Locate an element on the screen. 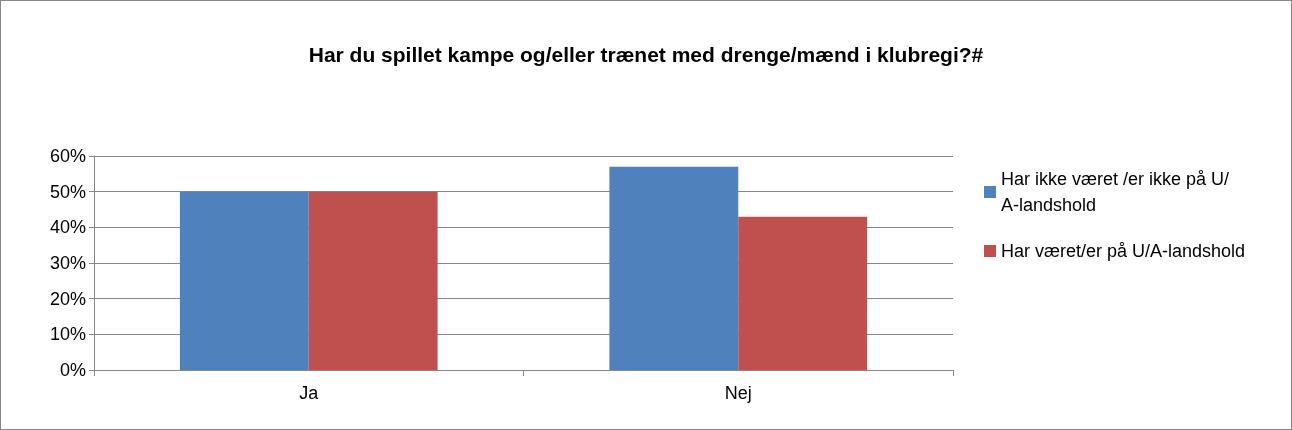 Image resolution: width=1292 pixels, height=430 pixels. legend-label: Har ikke været /er ikke på U/A-landshold is located at coordinates (1115, 192).